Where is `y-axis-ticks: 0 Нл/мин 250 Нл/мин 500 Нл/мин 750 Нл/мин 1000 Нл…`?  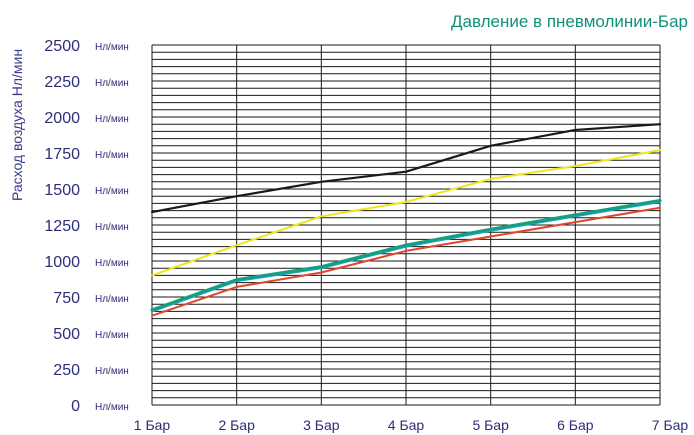
y-axis-ticks: 0 Нл/мин 250 Нл/мин 500 Нл/мин 750 Нл/мин 1000 Нл… is located at coordinates (86, 226).